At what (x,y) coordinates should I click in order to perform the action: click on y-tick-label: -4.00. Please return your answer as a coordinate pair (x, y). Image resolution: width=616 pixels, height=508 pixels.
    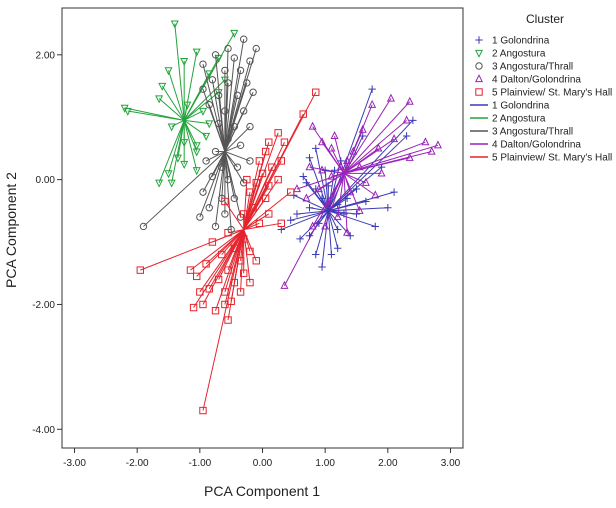
    Looking at the image, I should click on (43, 430).